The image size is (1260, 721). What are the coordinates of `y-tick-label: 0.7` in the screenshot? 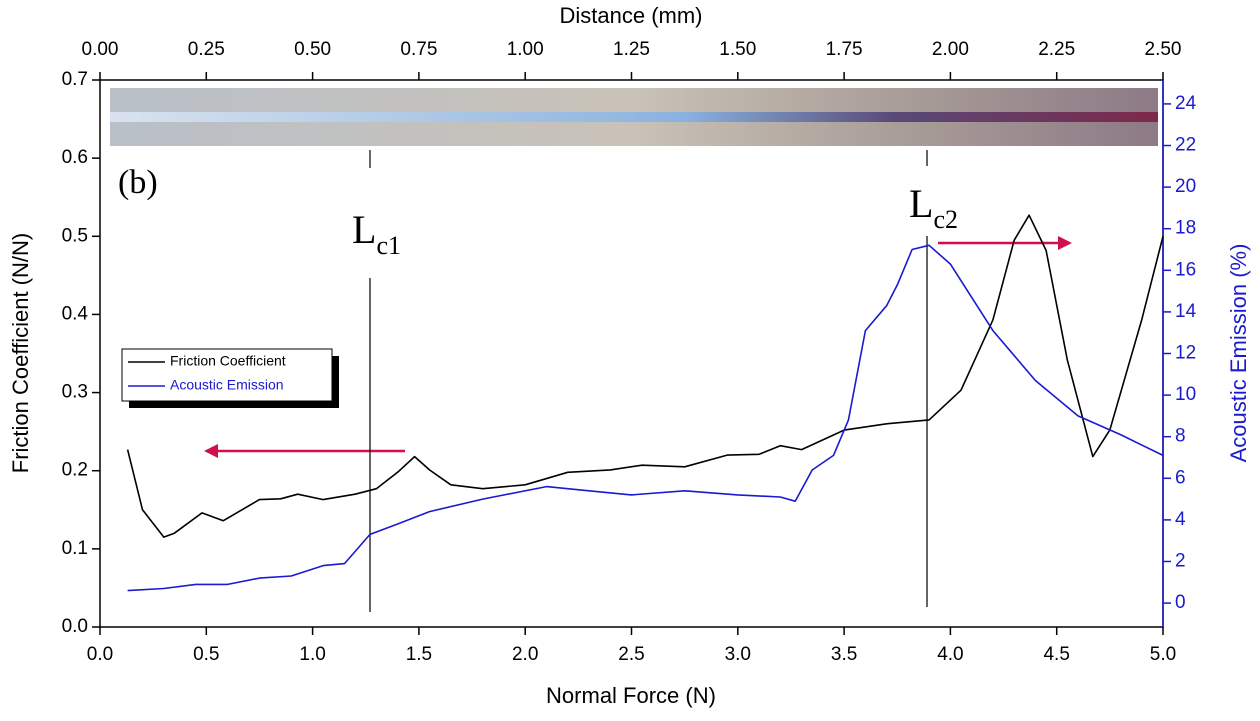 It's located at (75, 79).